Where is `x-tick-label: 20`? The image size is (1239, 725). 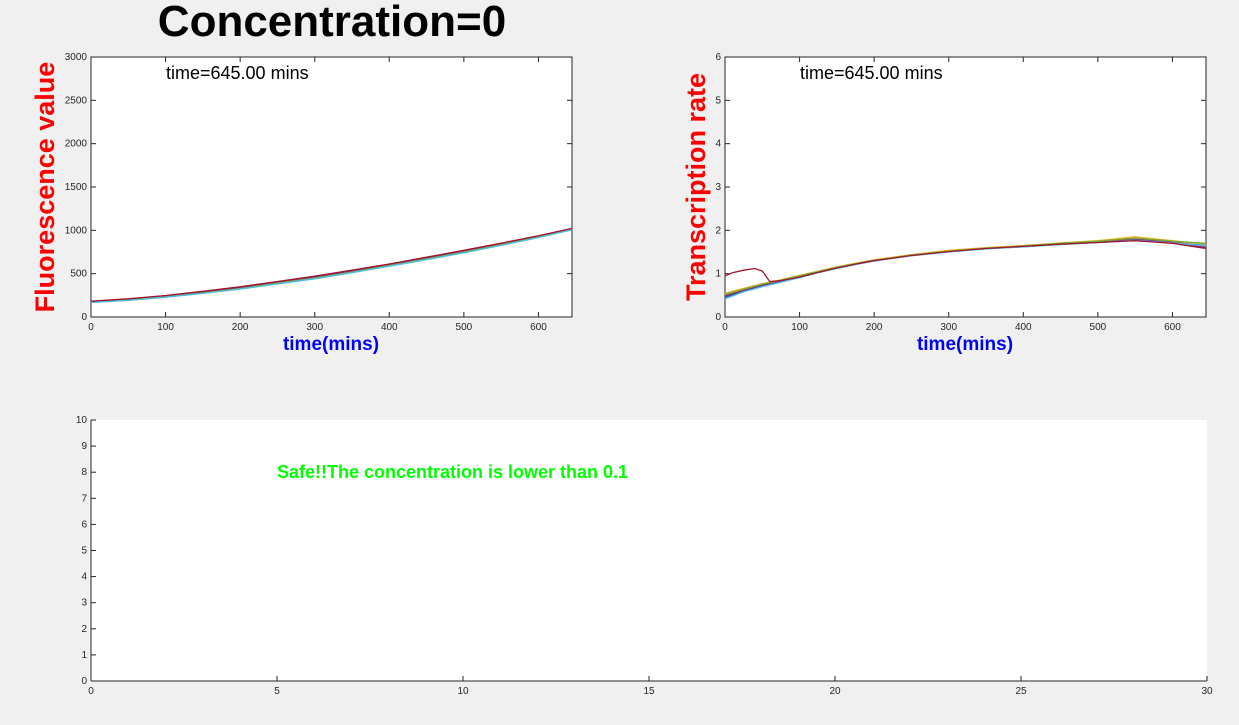
x-tick-label: 20 is located at coordinates (835, 691).